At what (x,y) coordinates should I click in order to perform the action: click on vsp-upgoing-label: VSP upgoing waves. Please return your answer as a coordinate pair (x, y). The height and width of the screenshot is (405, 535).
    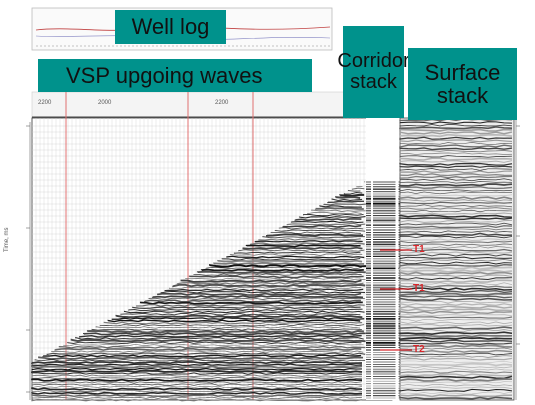
    Looking at the image, I should click on (175, 75).